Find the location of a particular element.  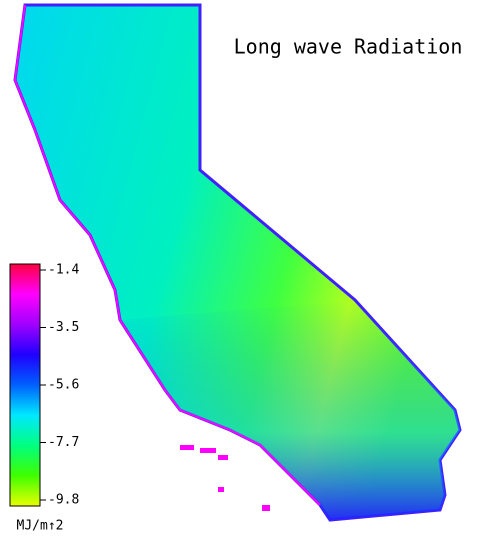

colorbar-unit: MJ/m↑2 is located at coordinates (40, 526).